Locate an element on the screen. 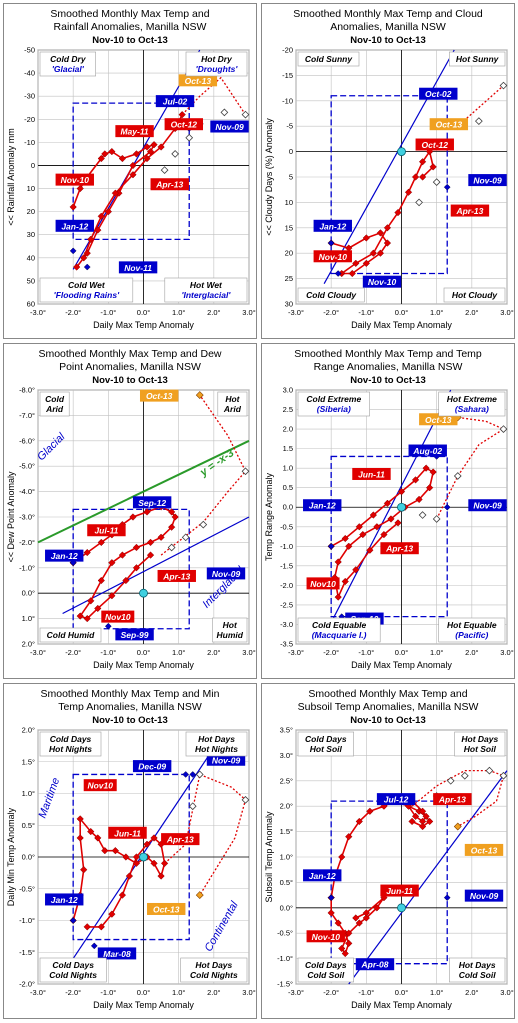 The height and width of the screenshot is (1023, 518). y-tick-label: 25 is located at coordinates (289, 278).